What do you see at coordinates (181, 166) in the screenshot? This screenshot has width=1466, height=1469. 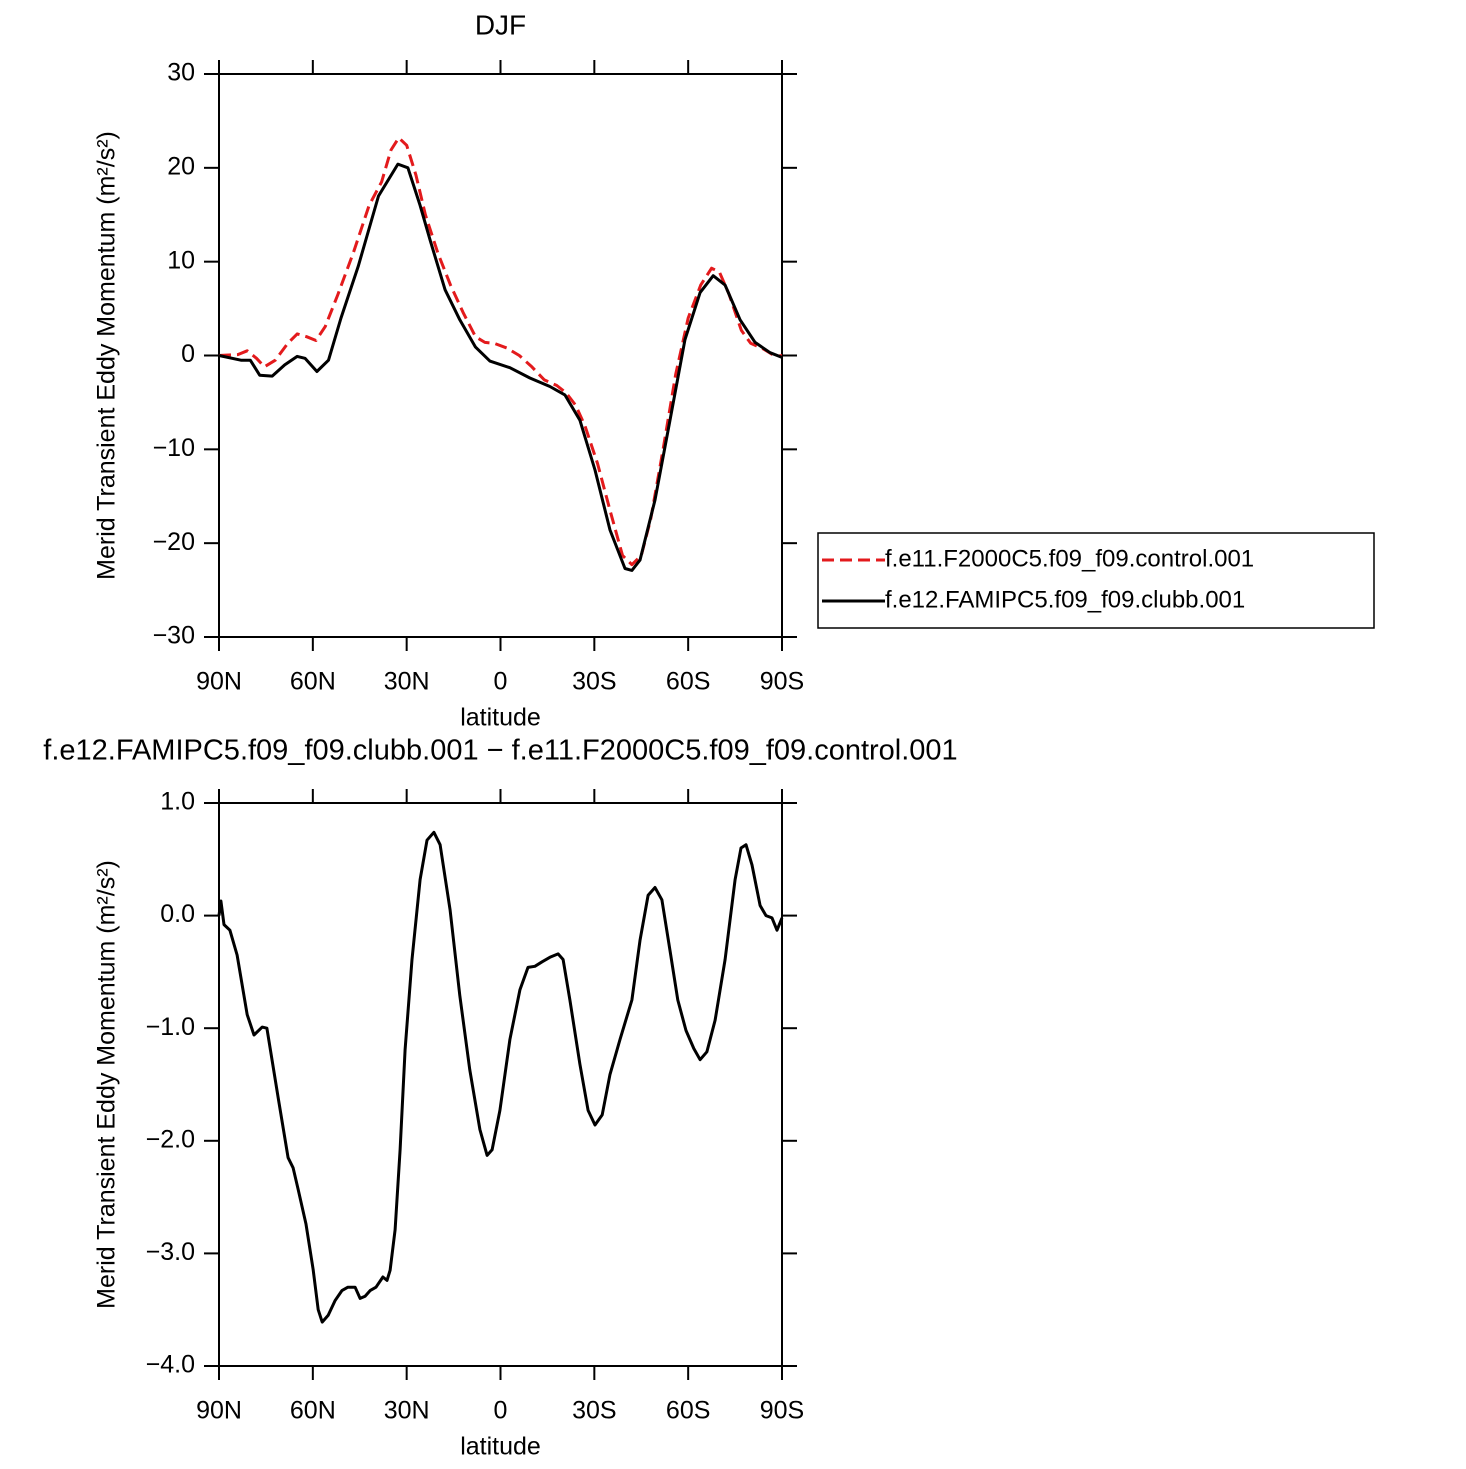 I see `y-tick-label: 20` at bounding box center [181, 166].